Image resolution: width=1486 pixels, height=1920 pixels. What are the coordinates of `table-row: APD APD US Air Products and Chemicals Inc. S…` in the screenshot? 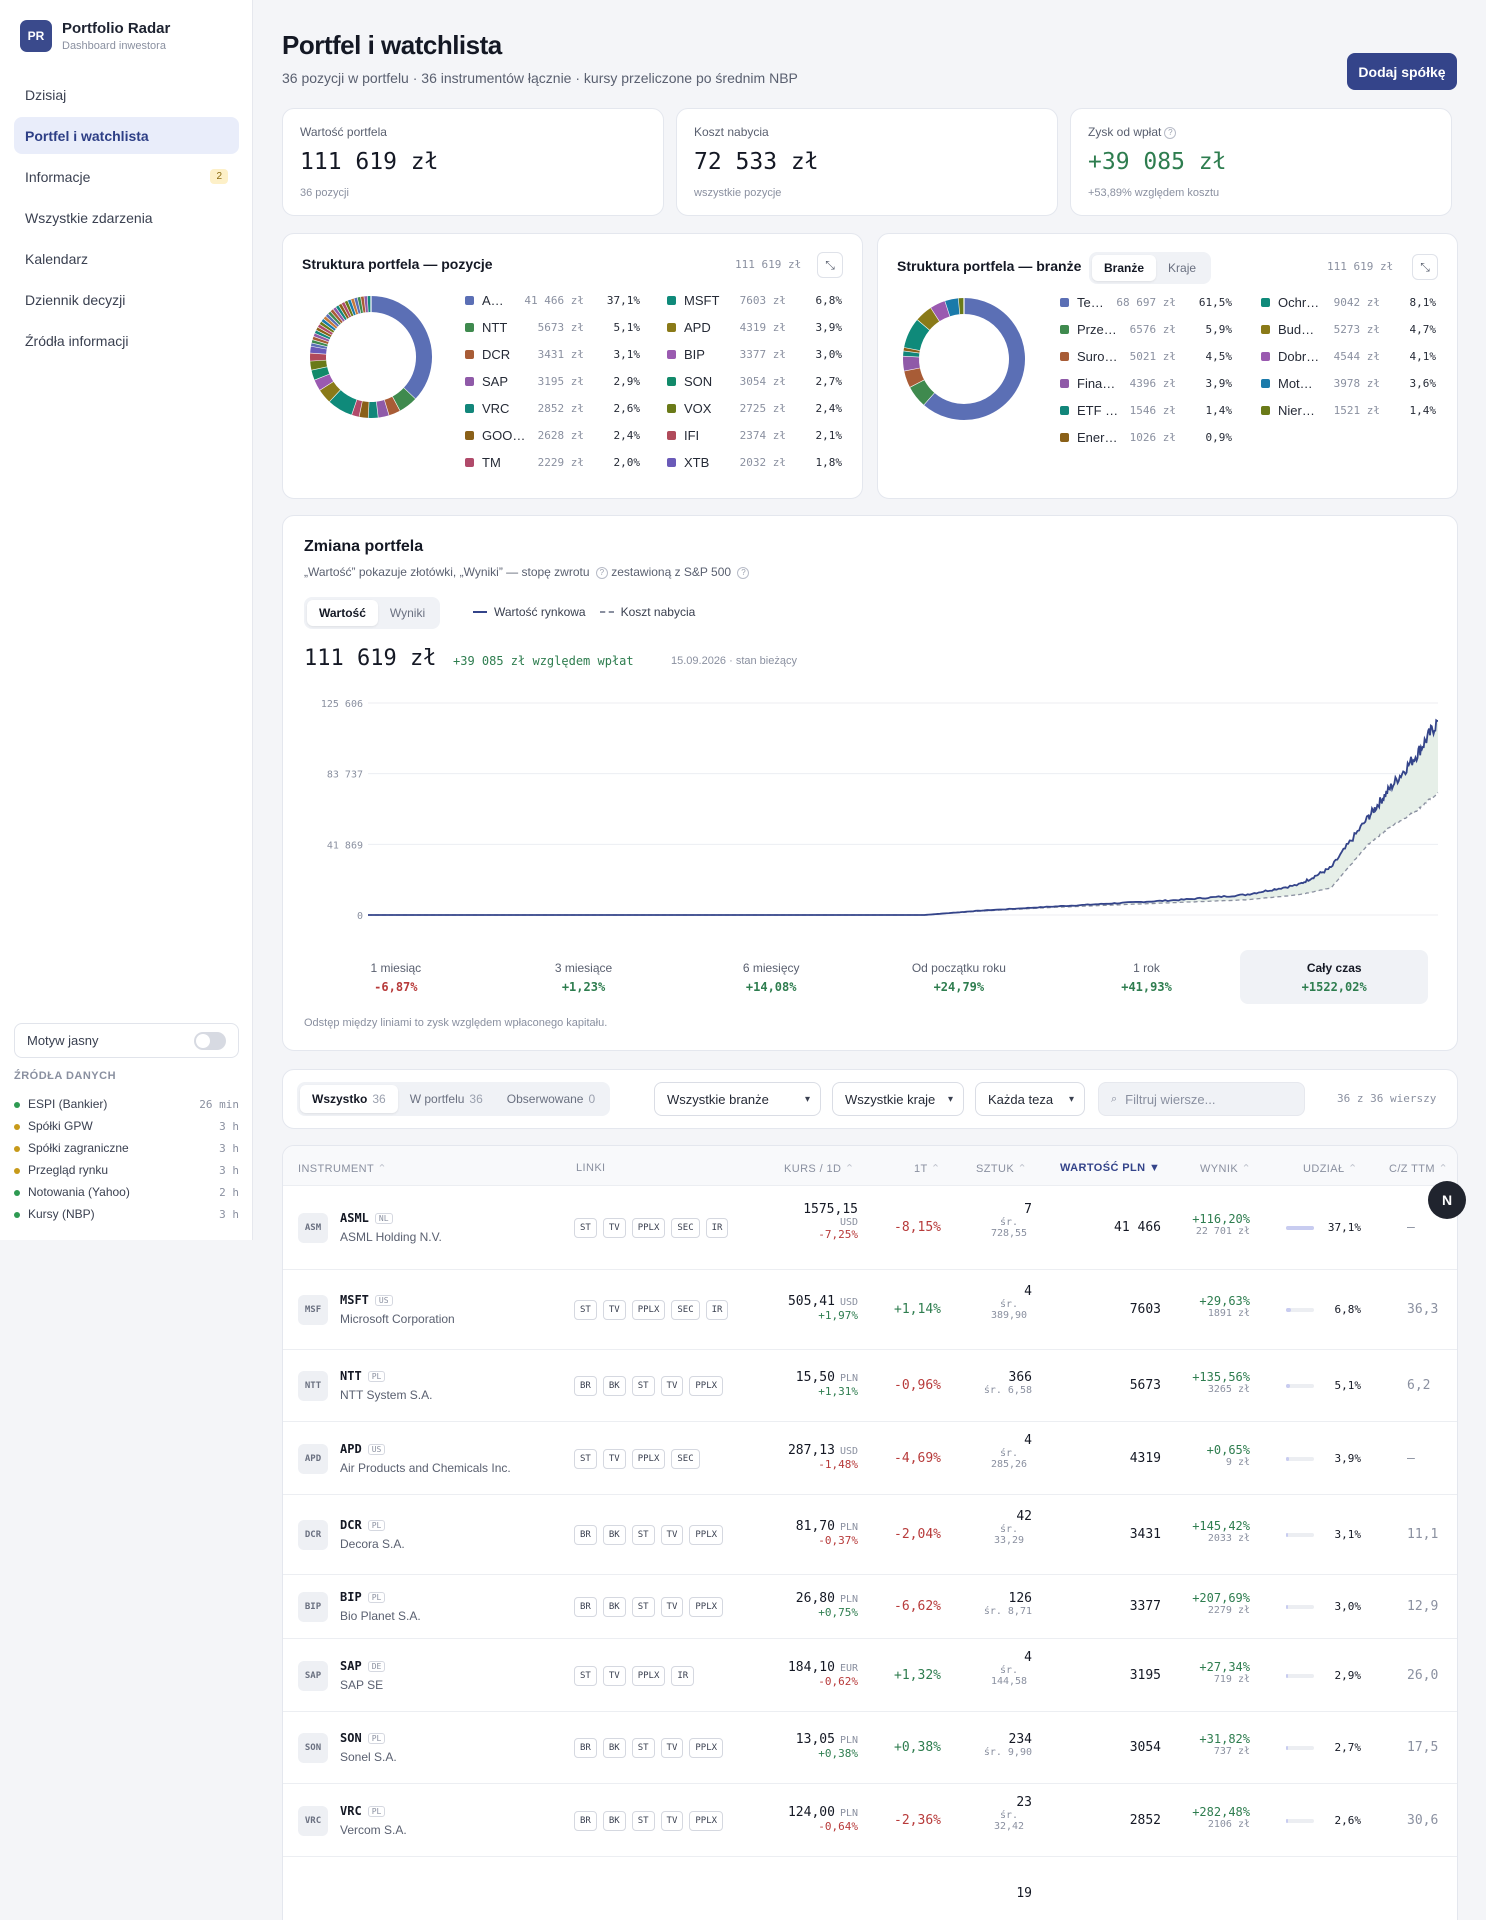 It's located at (870, 1457).